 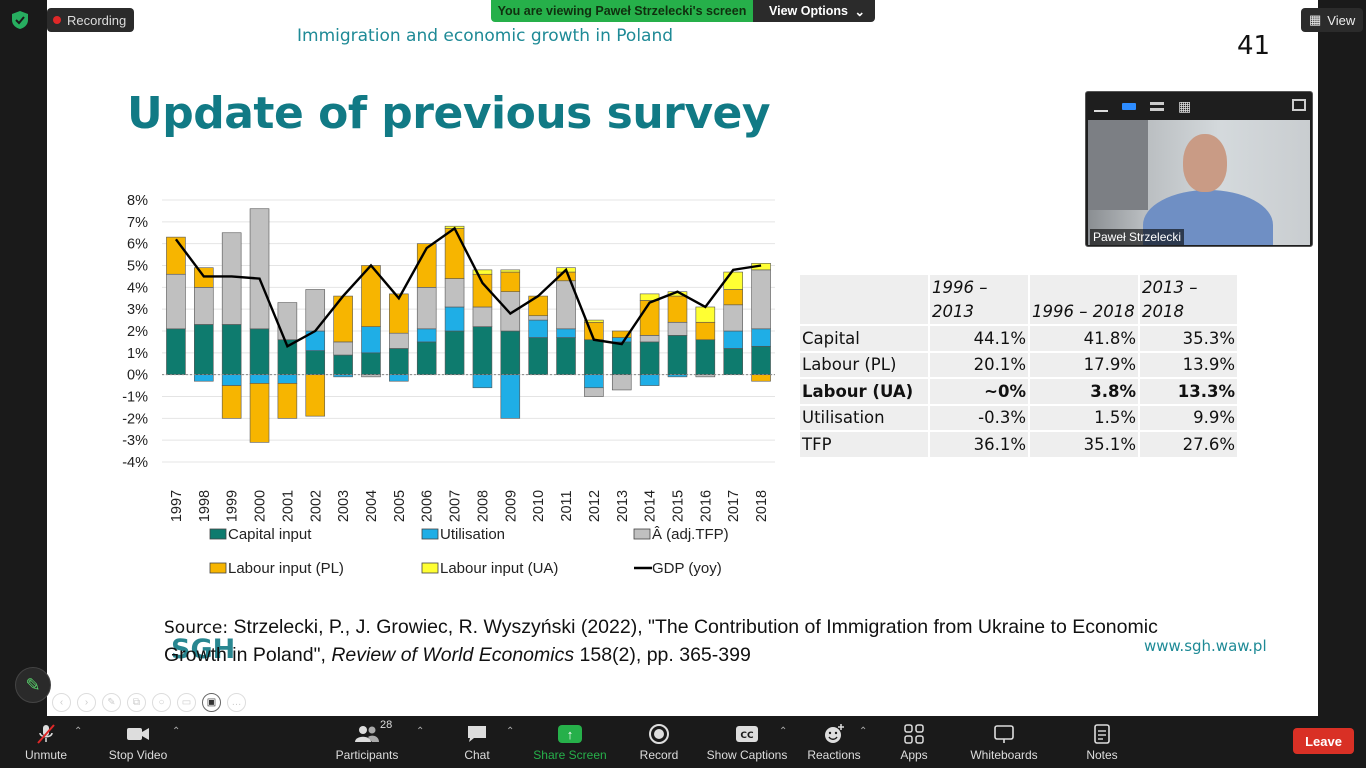 I want to click on participants-caret-icon: ⌃, so click(x=420, y=731).